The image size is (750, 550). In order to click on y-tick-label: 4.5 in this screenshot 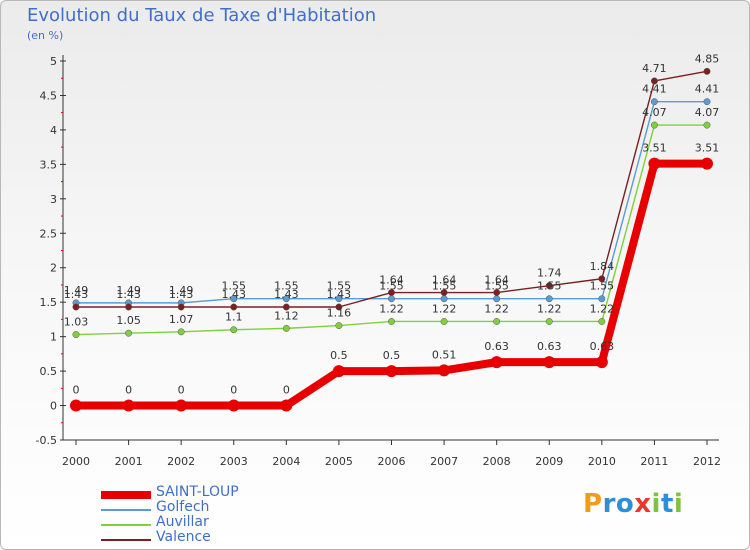, I will do `click(49, 95)`.